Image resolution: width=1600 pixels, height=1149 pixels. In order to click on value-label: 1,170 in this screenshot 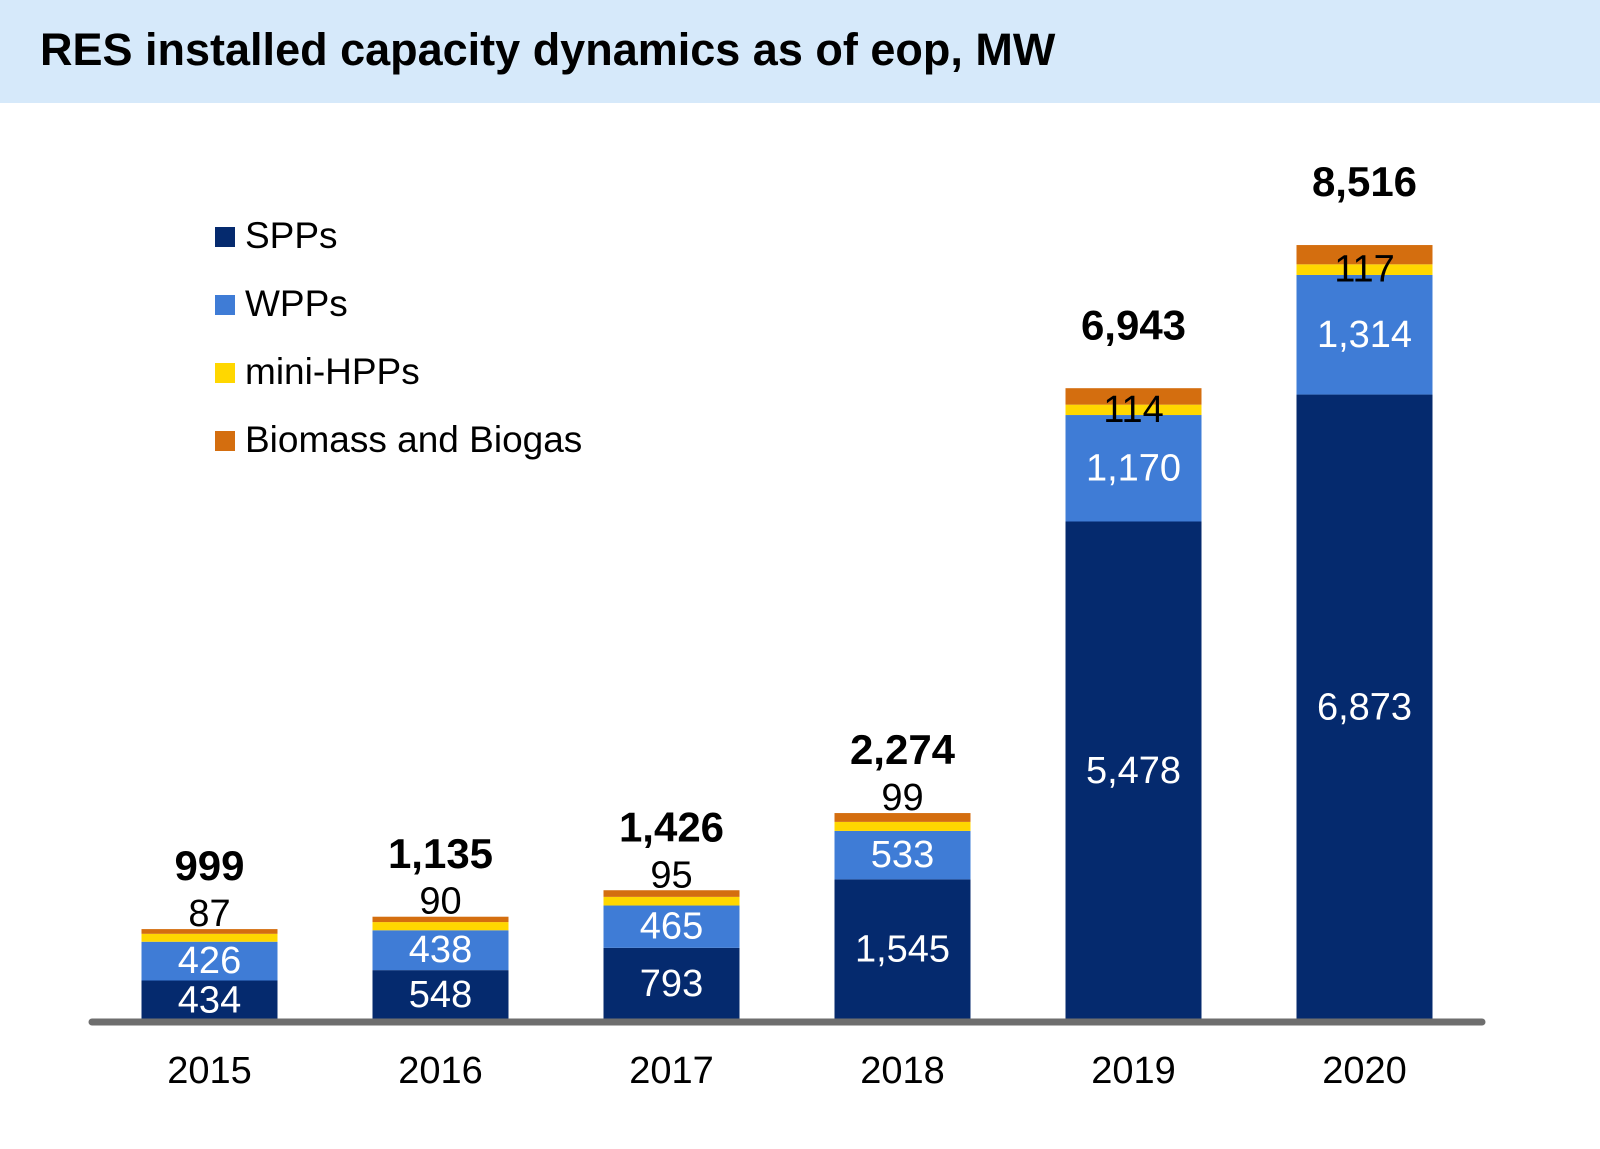, I will do `click(1133, 468)`.